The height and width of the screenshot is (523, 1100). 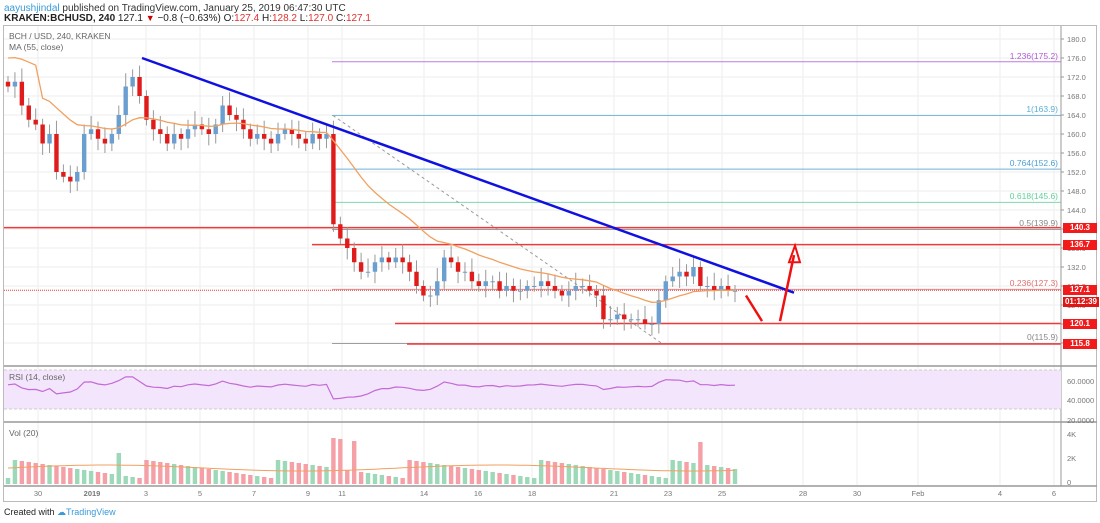 What do you see at coordinates (60, 36) in the screenshot?
I see `chart-title-legend: BCH / USD, 240, KRAKEN` at bounding box center [60, 36].